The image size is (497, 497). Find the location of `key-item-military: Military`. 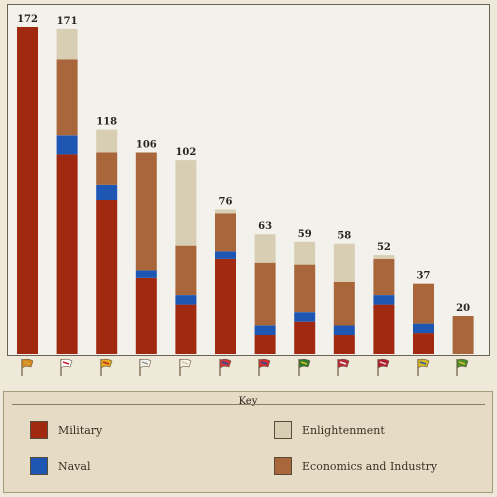

key-item-military: Military is located at coordinates (66, 430).